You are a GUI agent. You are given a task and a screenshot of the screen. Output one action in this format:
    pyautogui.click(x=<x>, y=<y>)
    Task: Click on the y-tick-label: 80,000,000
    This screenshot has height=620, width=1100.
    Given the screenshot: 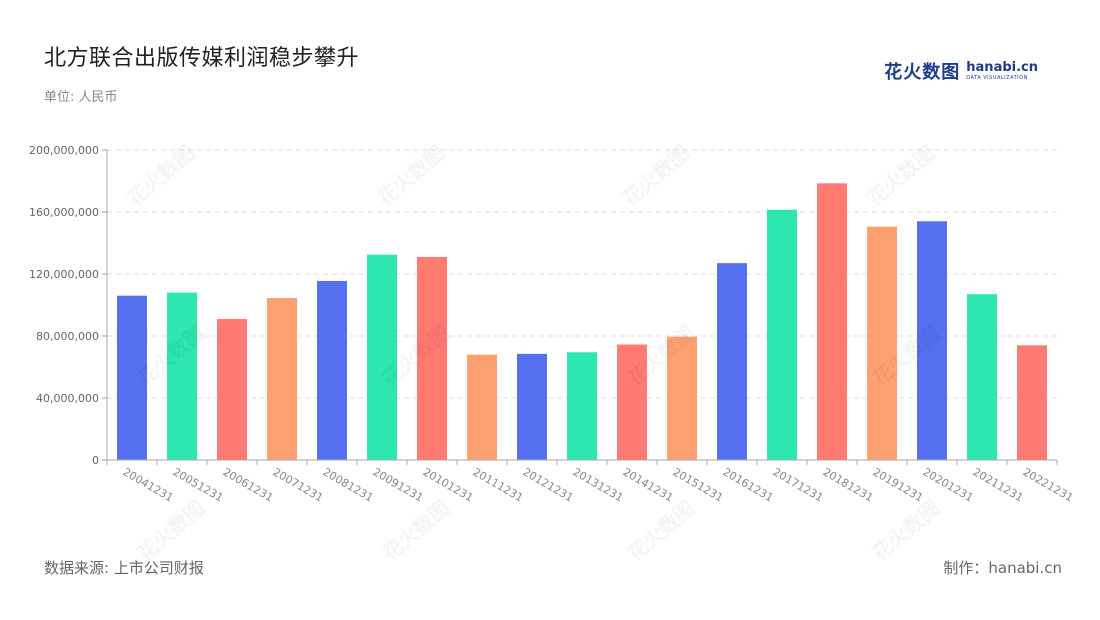 What is the action you would take?
    pyautogui.click(x=67, y=336)
    